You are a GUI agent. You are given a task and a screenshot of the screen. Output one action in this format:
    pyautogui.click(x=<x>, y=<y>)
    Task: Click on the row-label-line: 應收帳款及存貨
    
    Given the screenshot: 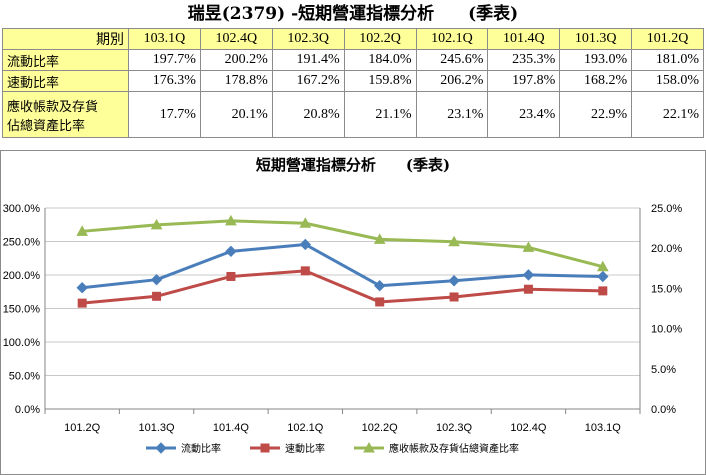 What is the action you would take?
    pyautogui.click(x=53, y=107)
    